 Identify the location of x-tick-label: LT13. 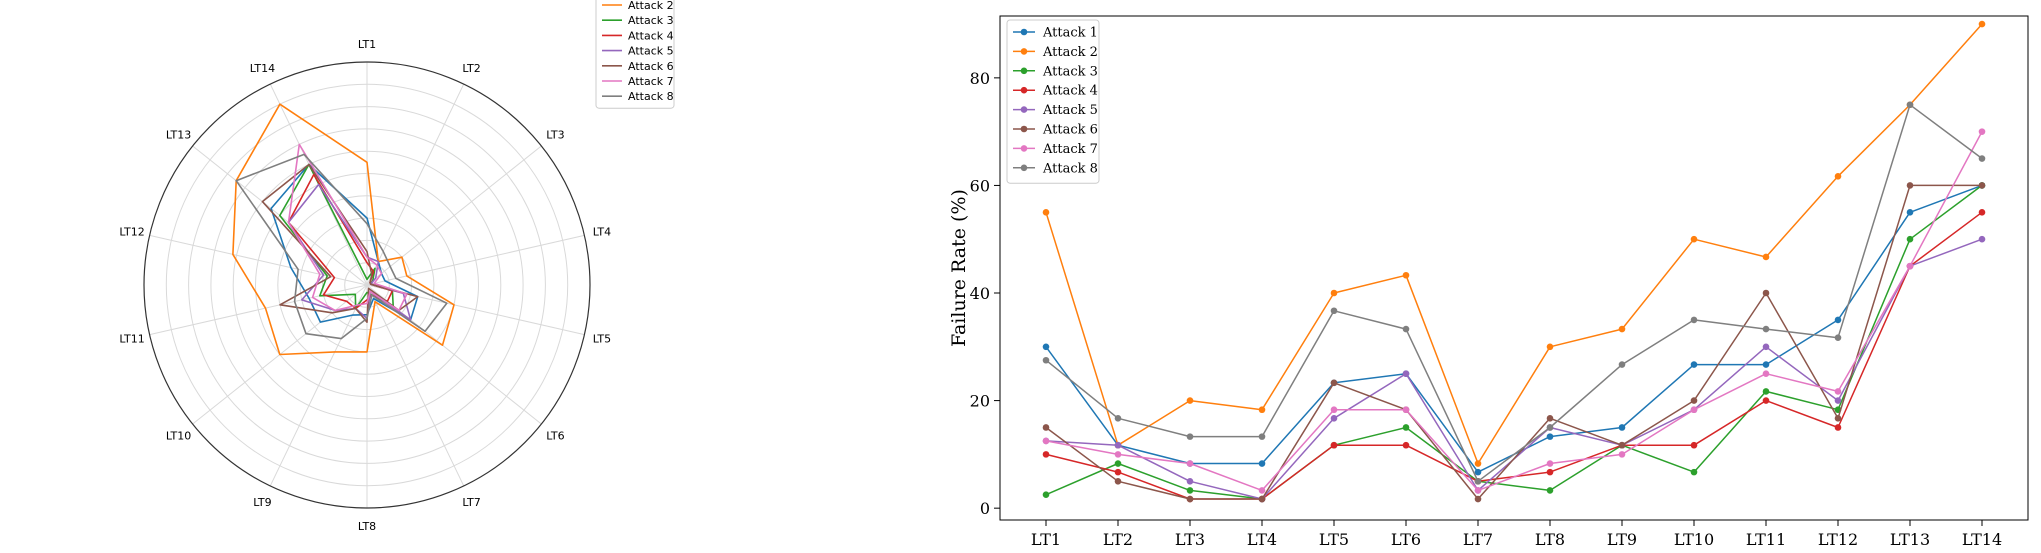
(1910, 539).